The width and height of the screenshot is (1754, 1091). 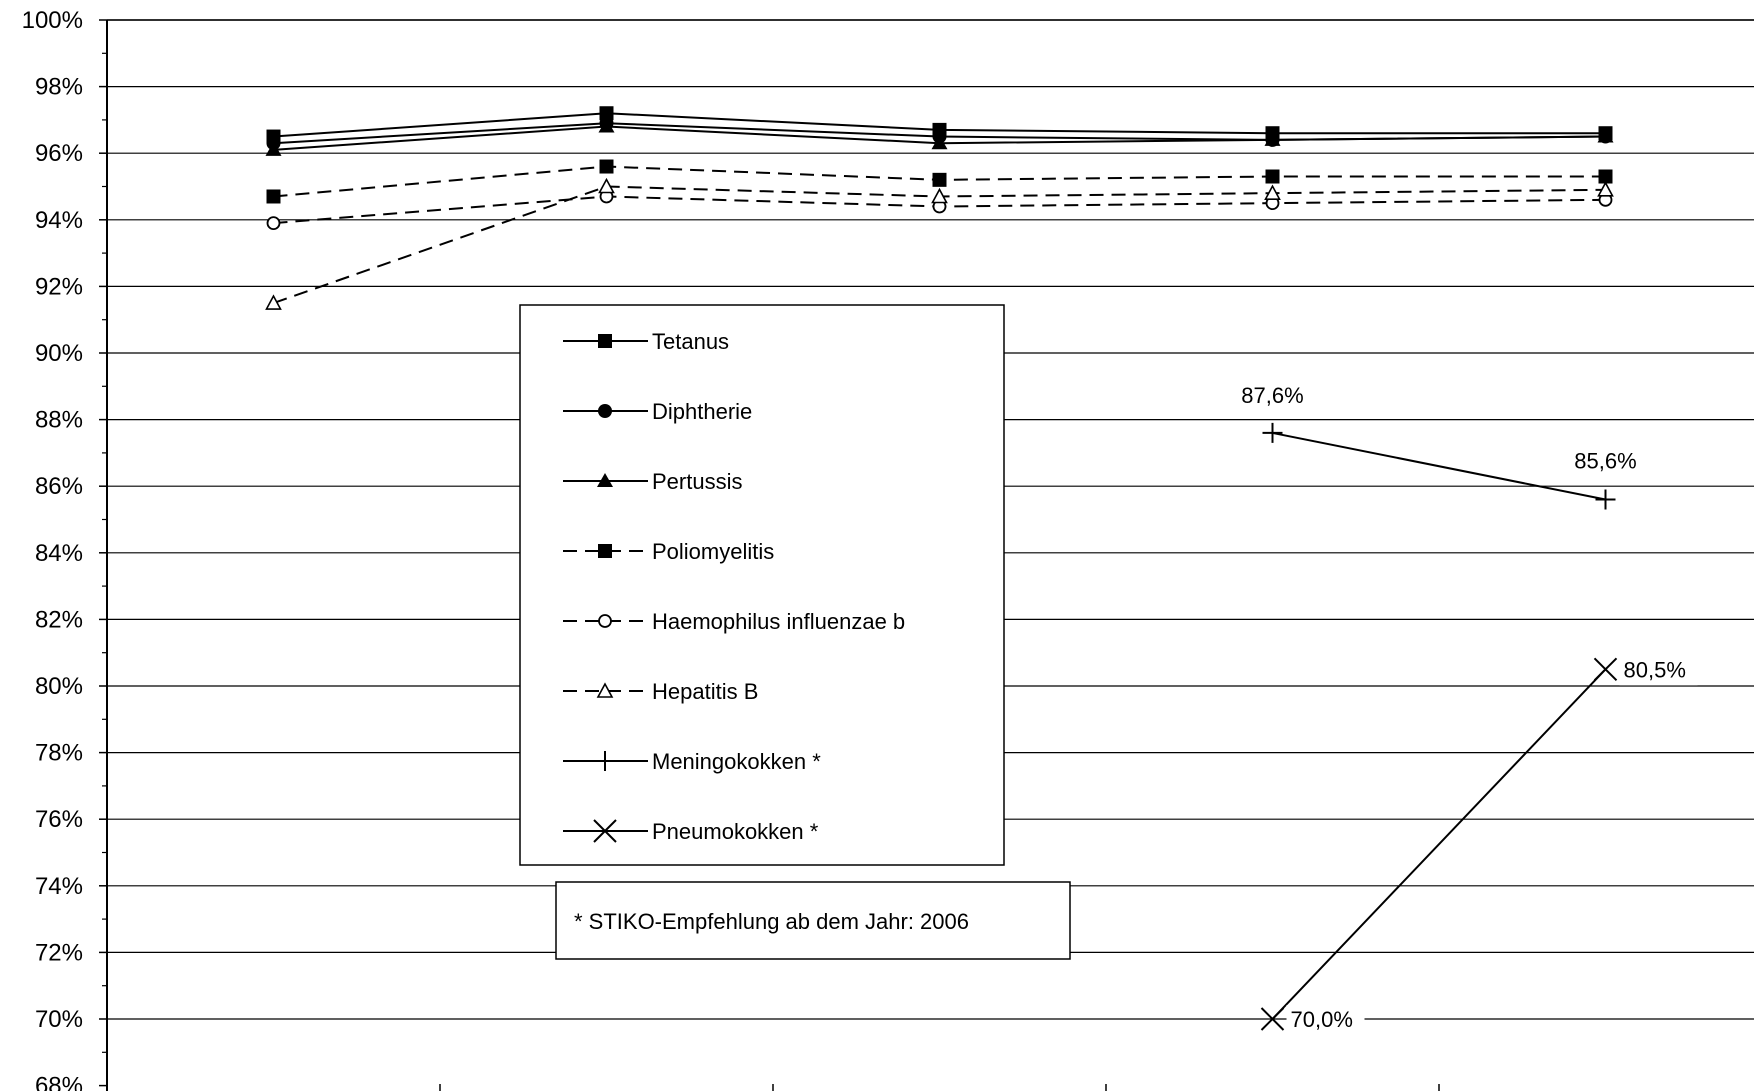 I want to click on legend-label-diphtherie: Diphtherie, so click(x=702, y=411).